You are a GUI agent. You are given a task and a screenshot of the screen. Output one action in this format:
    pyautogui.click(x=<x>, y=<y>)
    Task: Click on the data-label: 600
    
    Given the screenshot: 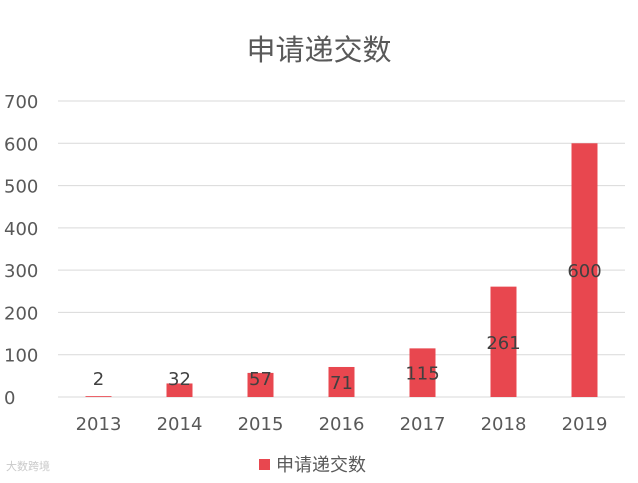 What is the action you would take?
    pyautogui.click(x=584, y=271)
    